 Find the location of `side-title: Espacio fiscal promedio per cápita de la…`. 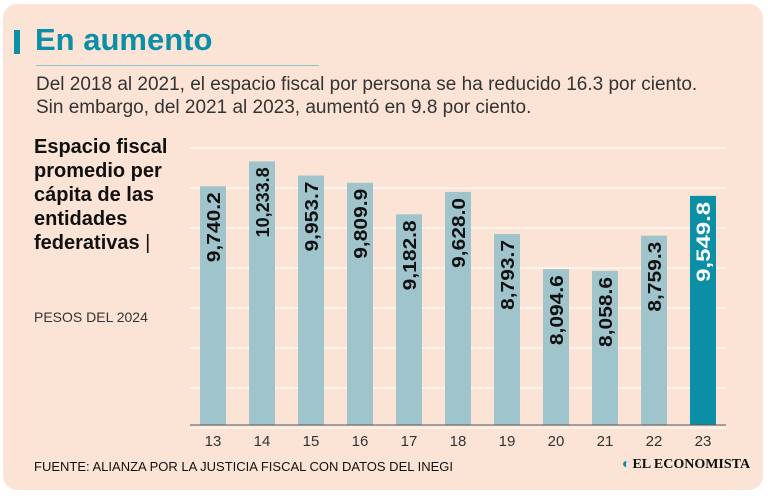

side-title: Espacio fiscal promedio per cápita de la… is located at coordinates (114, 195).